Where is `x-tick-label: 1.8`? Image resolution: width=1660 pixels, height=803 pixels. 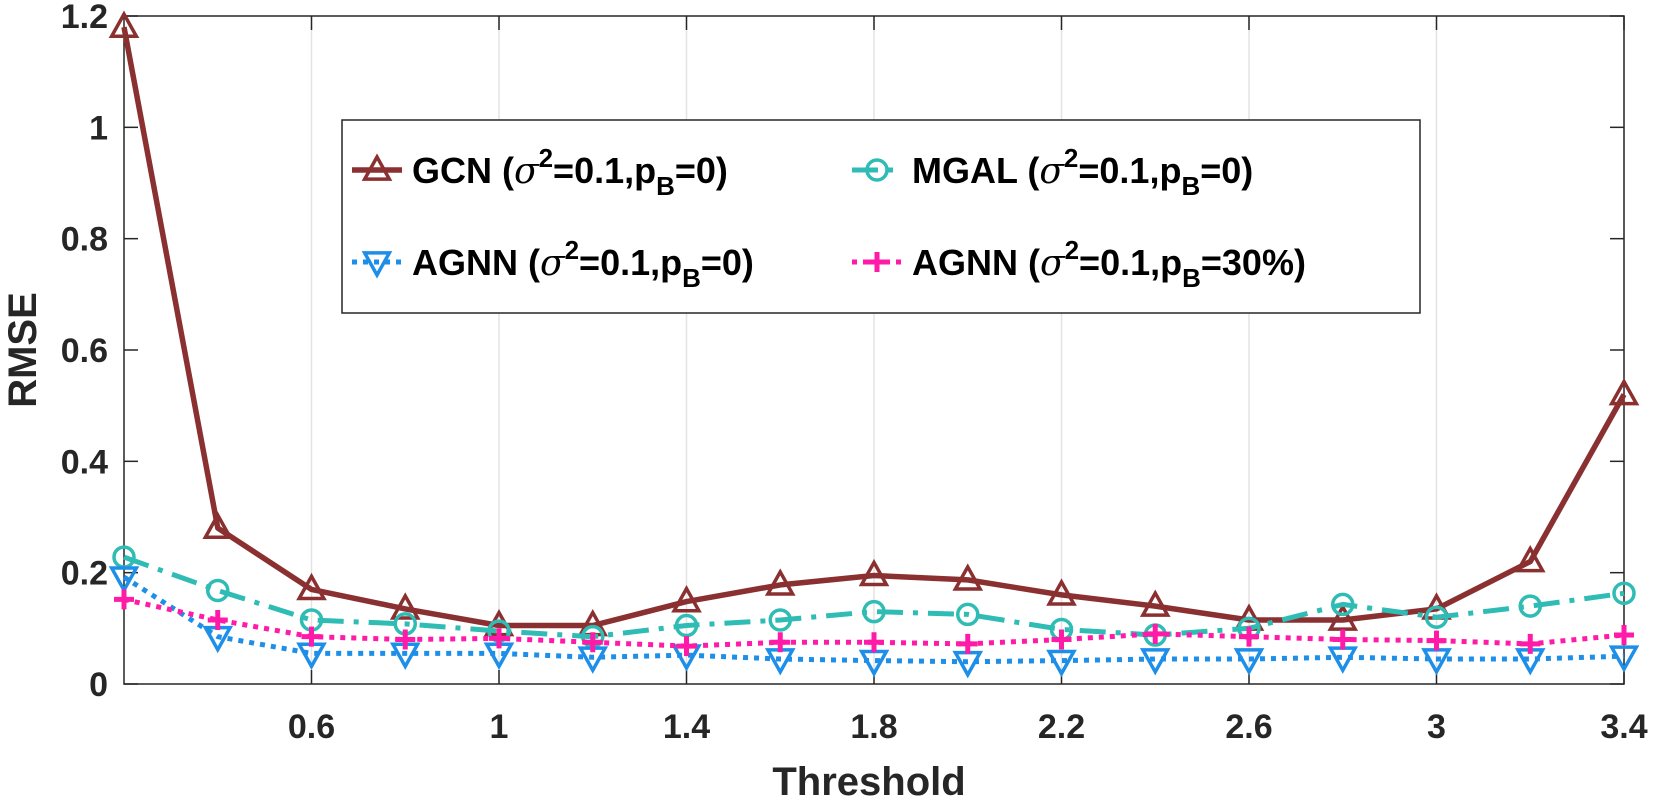
x-tick-label: 1.8 is located at coordinates (873, 727).